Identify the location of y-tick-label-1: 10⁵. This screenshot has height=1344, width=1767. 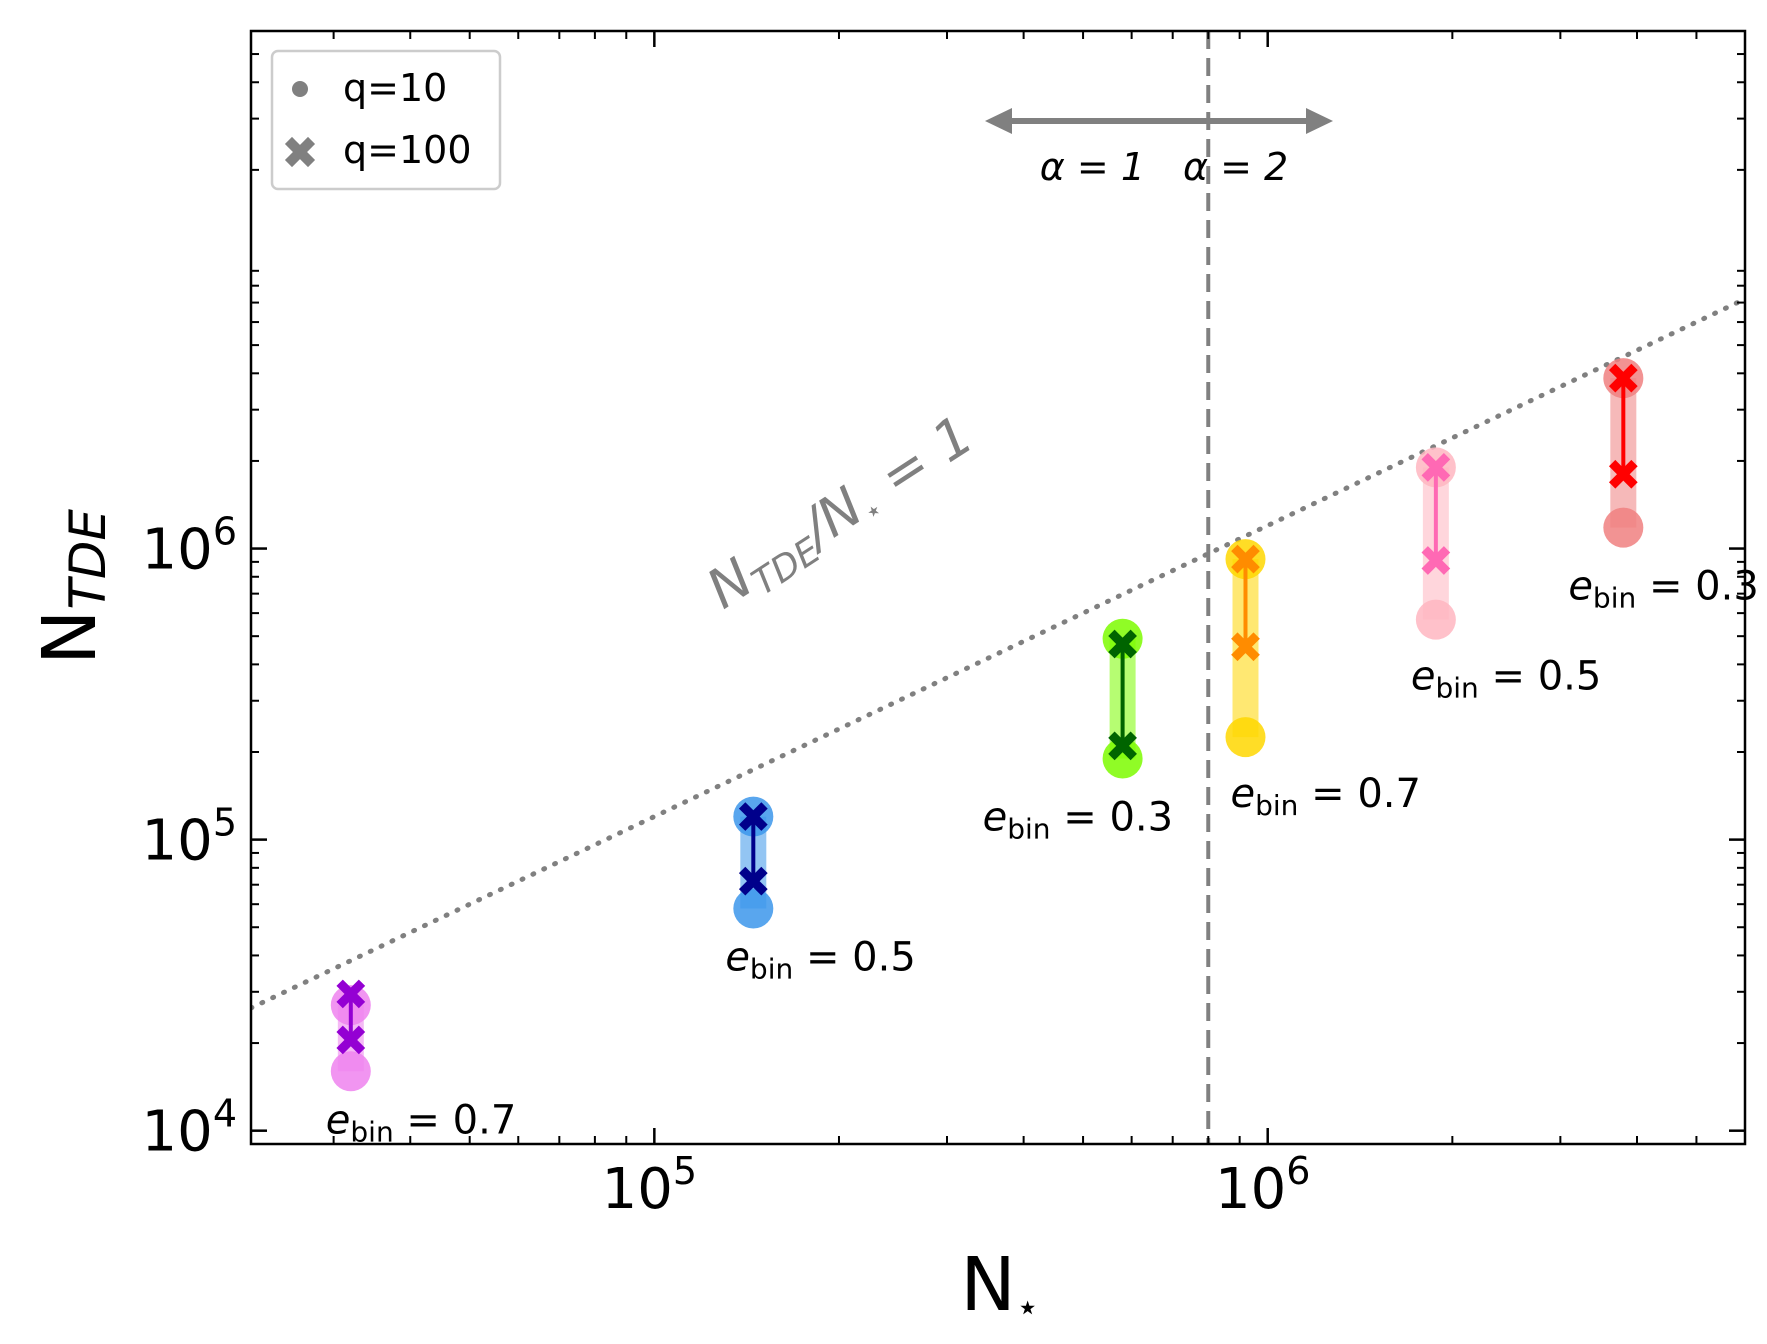
(189, 837).